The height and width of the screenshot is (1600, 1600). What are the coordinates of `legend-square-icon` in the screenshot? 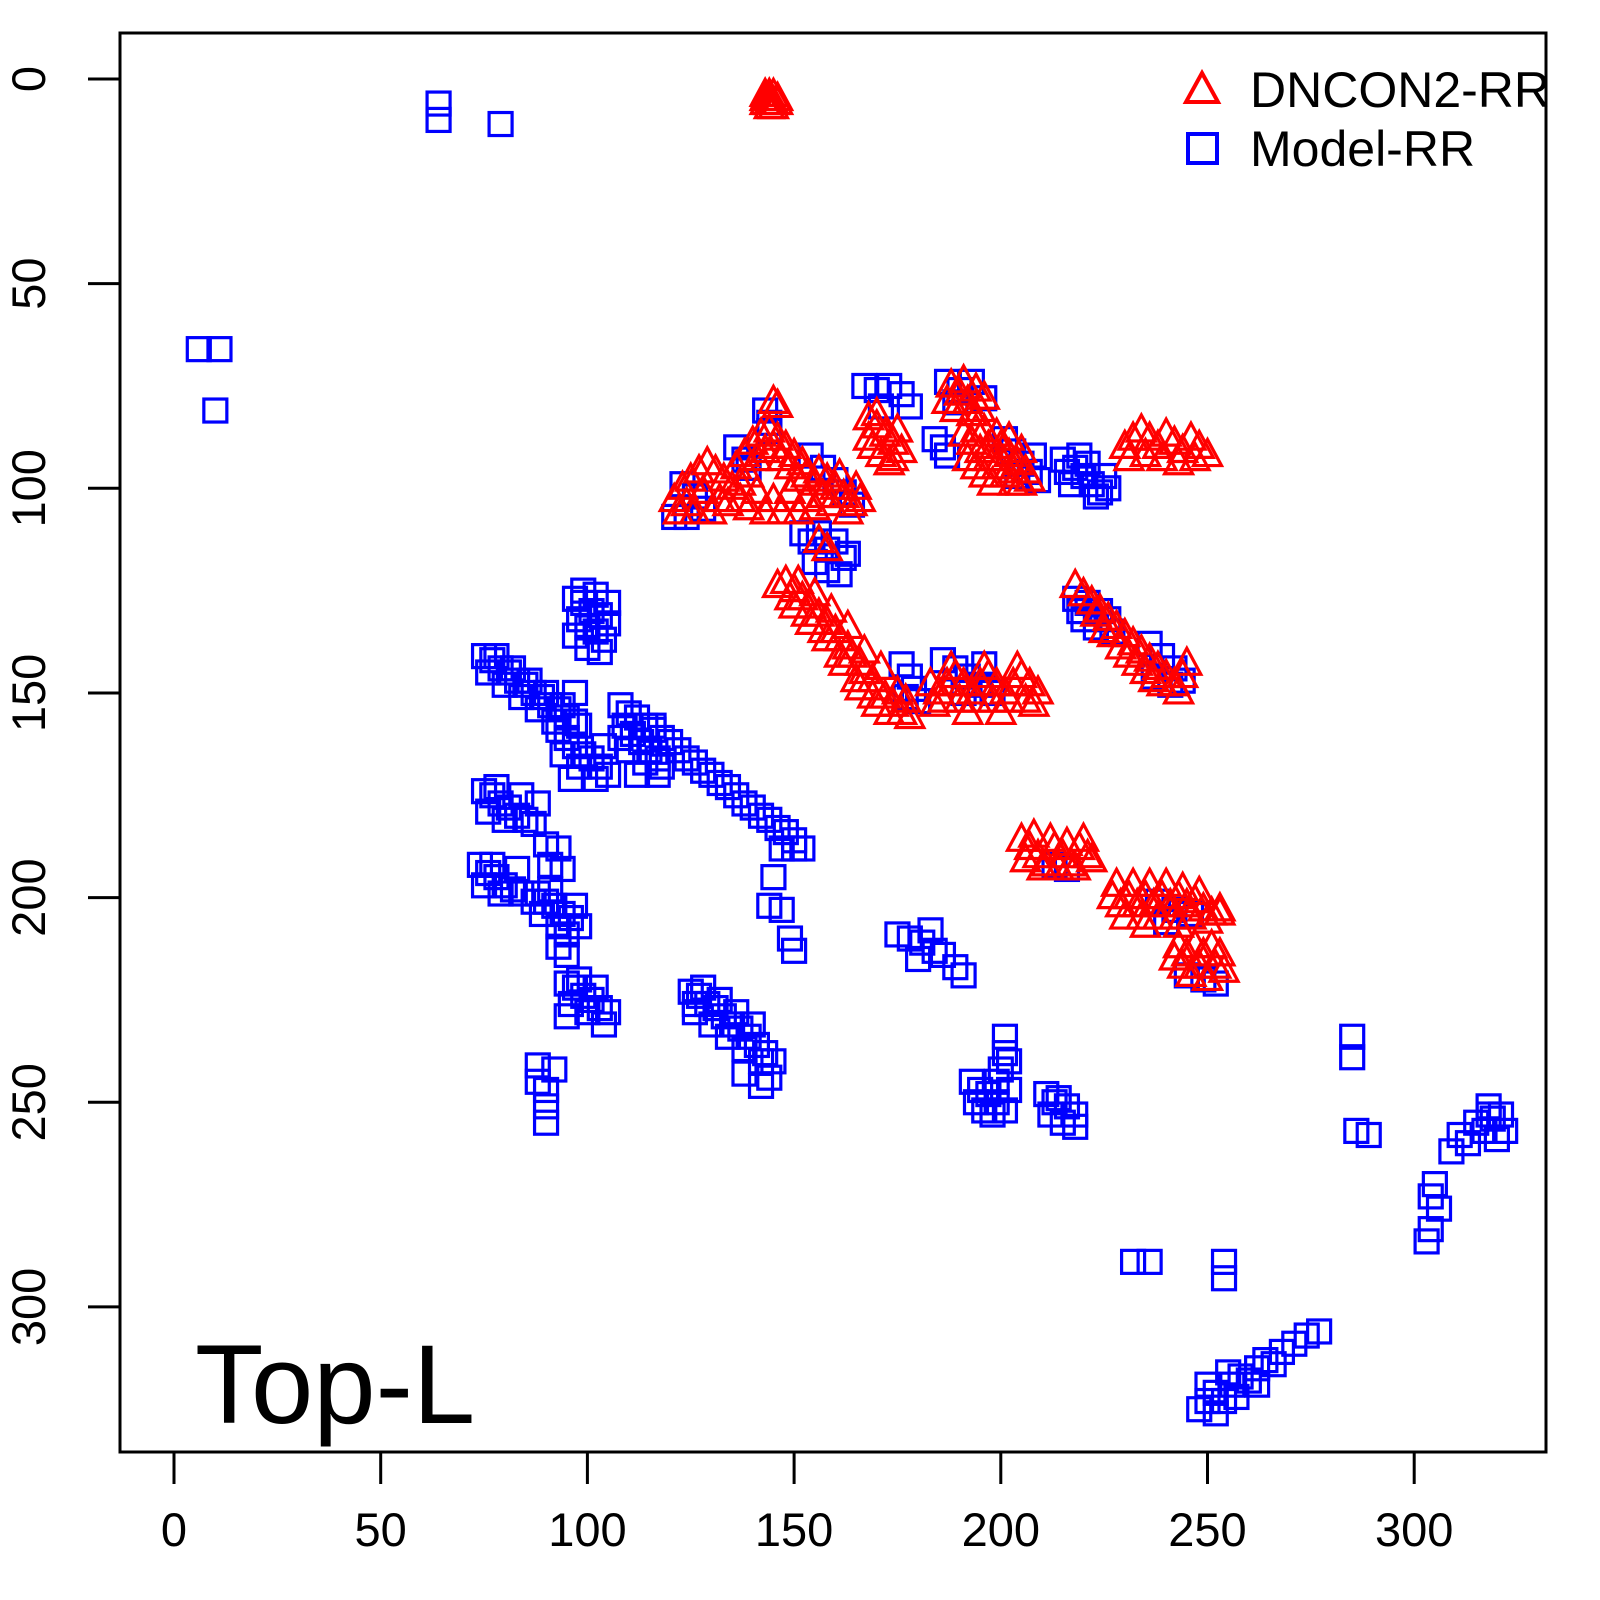 It's located at (1202, 148).